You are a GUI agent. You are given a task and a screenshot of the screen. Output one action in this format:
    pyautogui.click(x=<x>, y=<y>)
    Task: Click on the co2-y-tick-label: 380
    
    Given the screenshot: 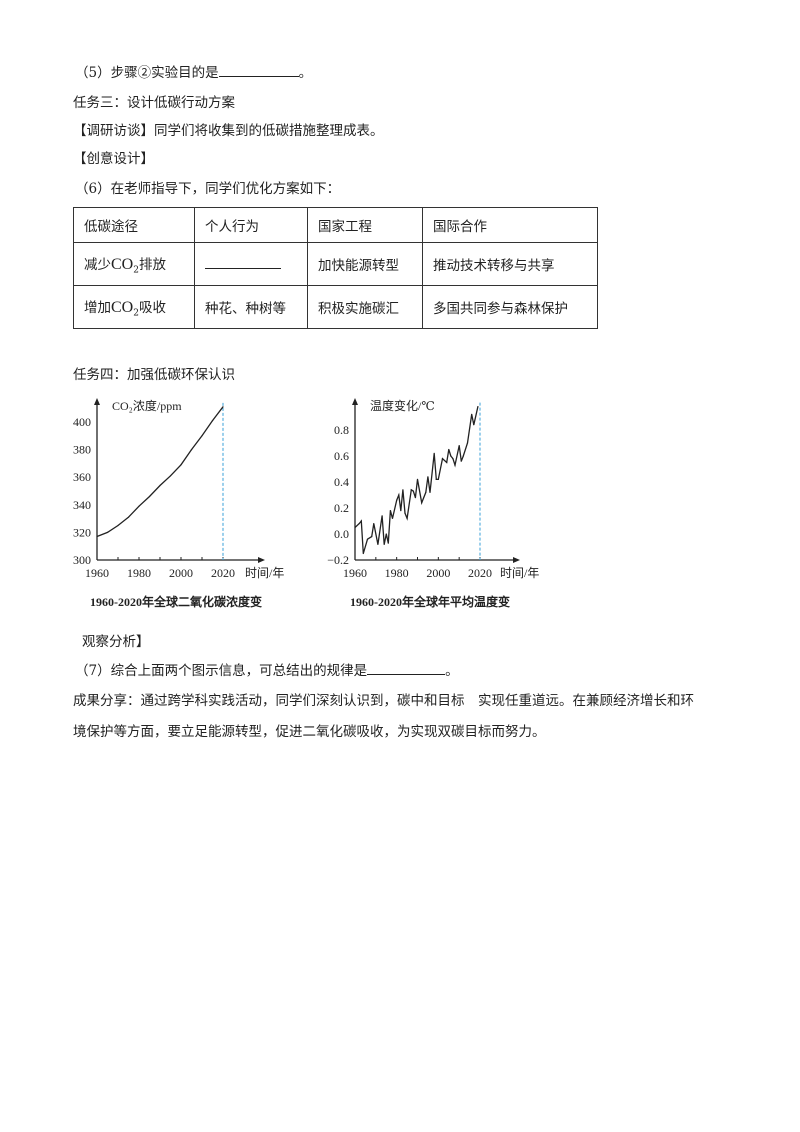 What is the action you would take?
    pyautogui.click(x=82, y=450)
    